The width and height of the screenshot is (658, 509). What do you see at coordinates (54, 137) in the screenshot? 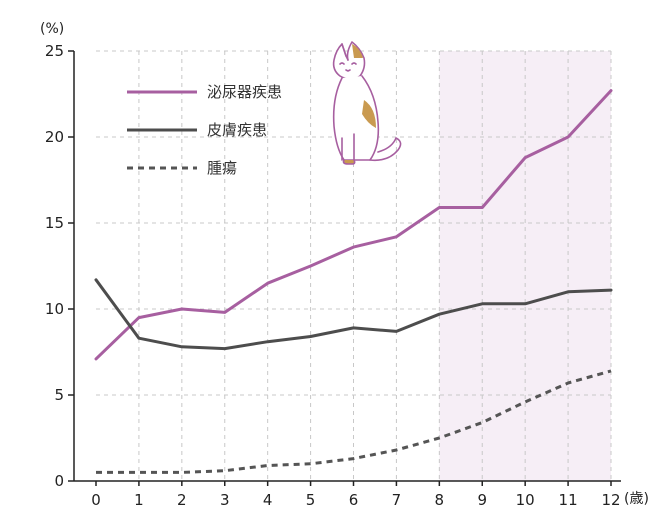
I see `y-tick-label: 20` at bounding box center [54, 137].